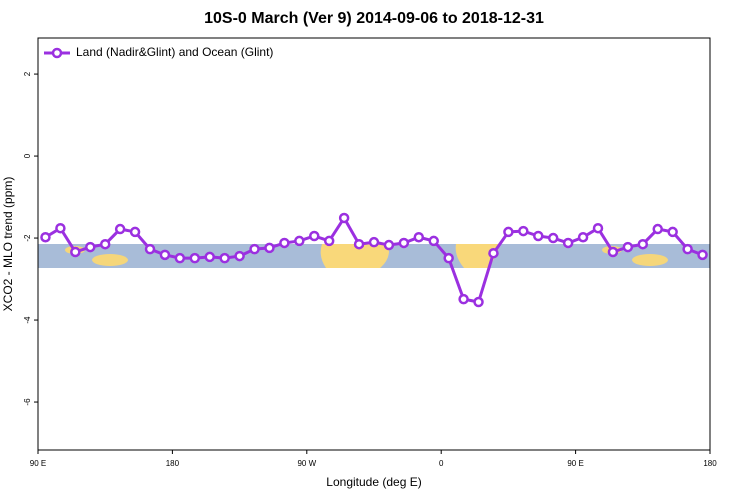 The width and height of the screenshot is (750, 500). Describe the element at coordinates (27, 155) in the screenshot. I see `y-tick-label: 0` at that location.